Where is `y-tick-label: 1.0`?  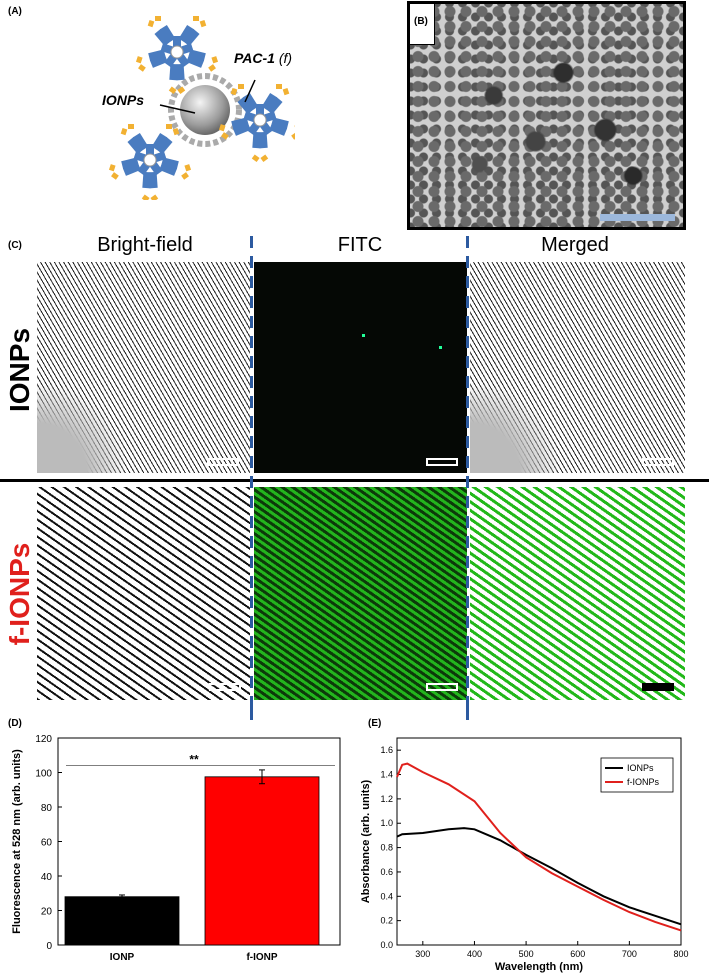 y-tick-label: 1.0 is located at coordinates (386, 823).